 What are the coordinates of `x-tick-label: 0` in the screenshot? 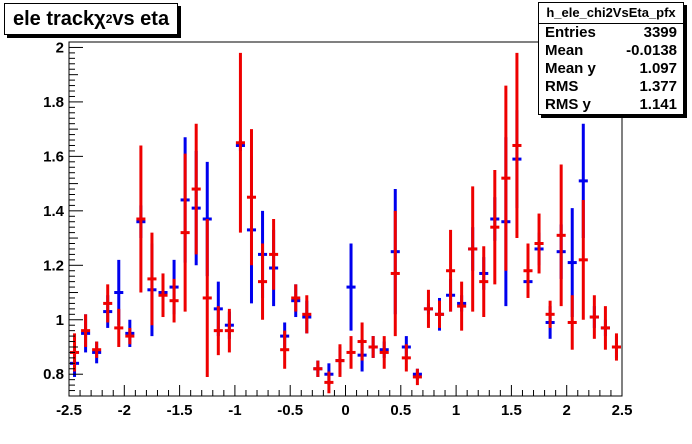 It's located at (345, 410).